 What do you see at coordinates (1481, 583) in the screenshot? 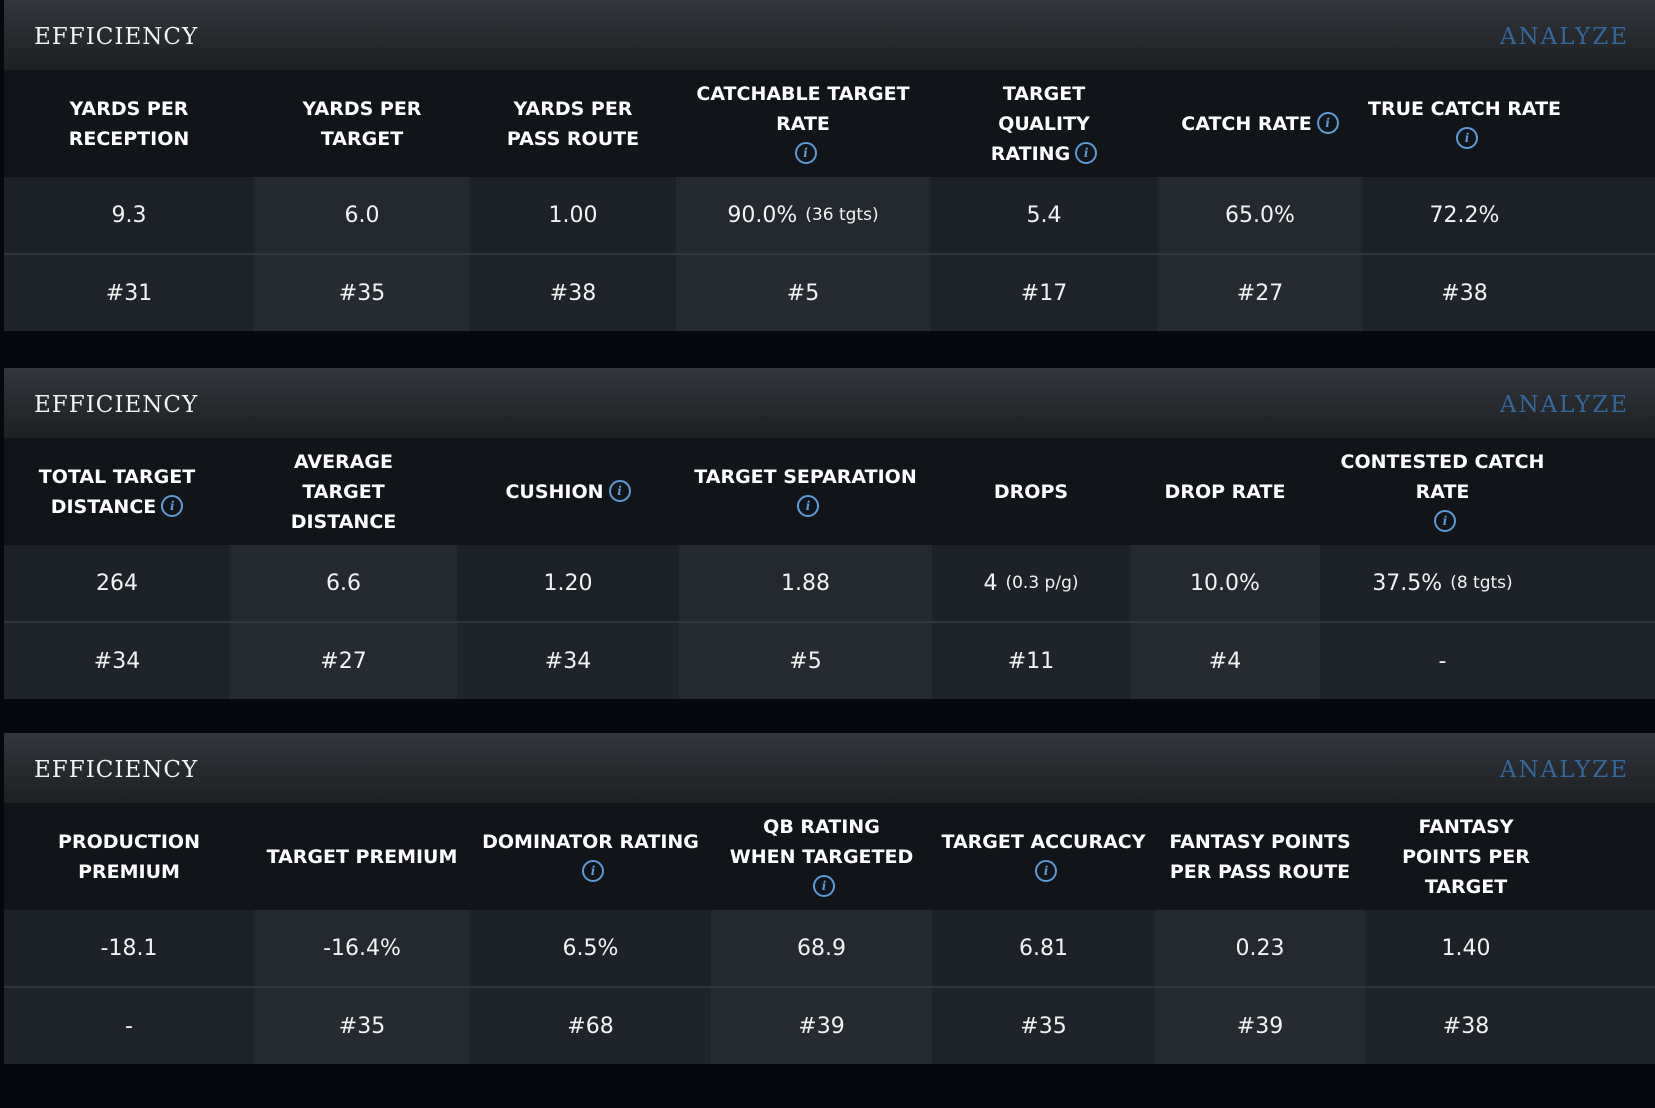
I see `stat-extra: (8 tgts)` at bounding box center [1481, 583].